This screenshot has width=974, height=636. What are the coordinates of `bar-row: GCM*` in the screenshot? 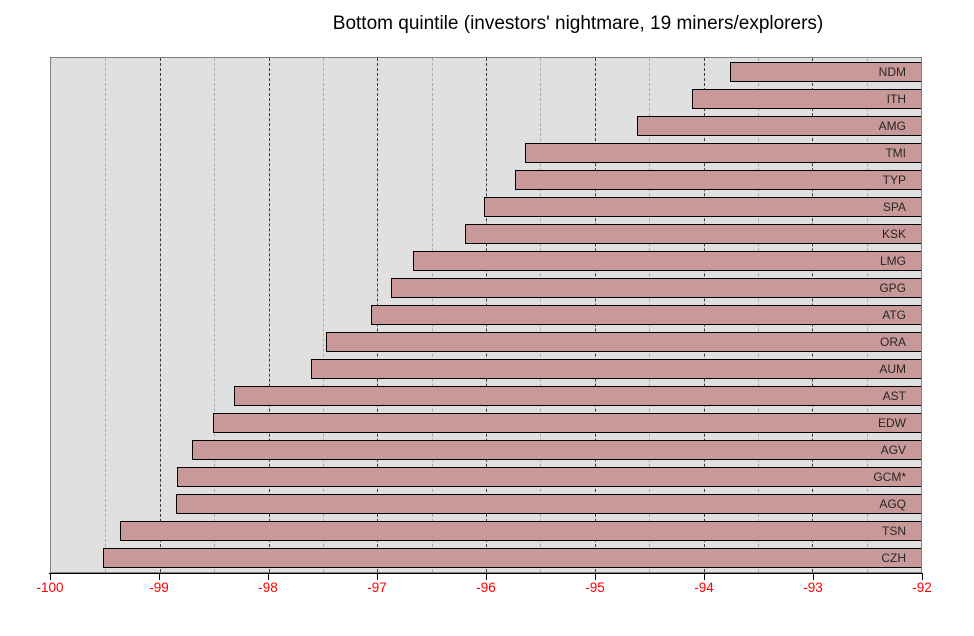 It's located at (486, 477).